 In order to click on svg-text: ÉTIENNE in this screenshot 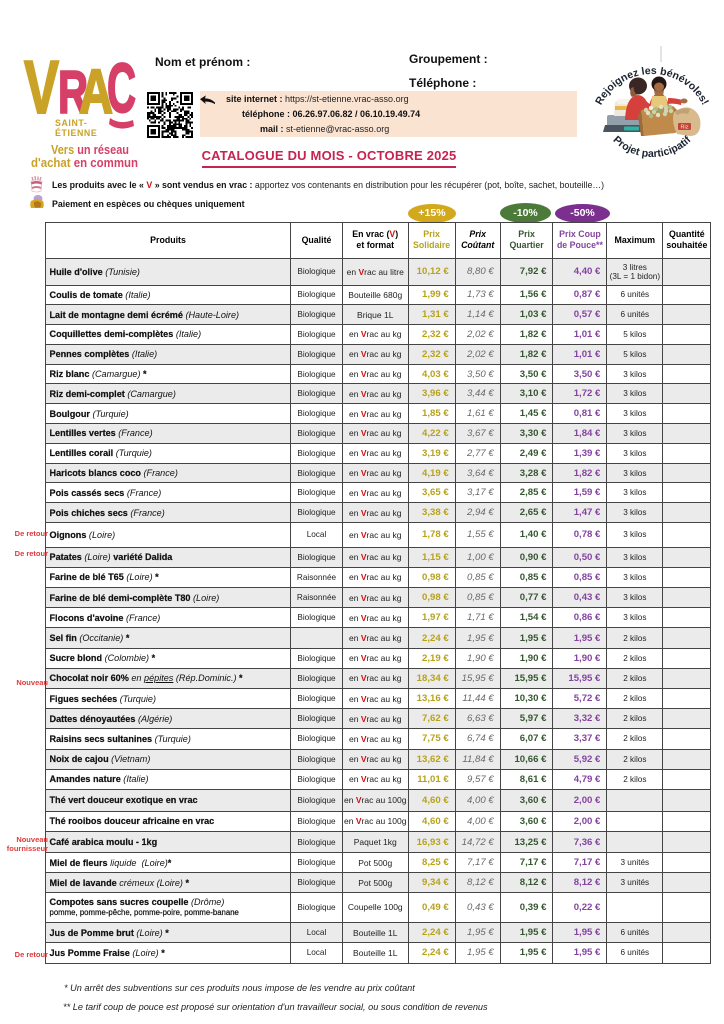, I will do `click(76, 133)`.